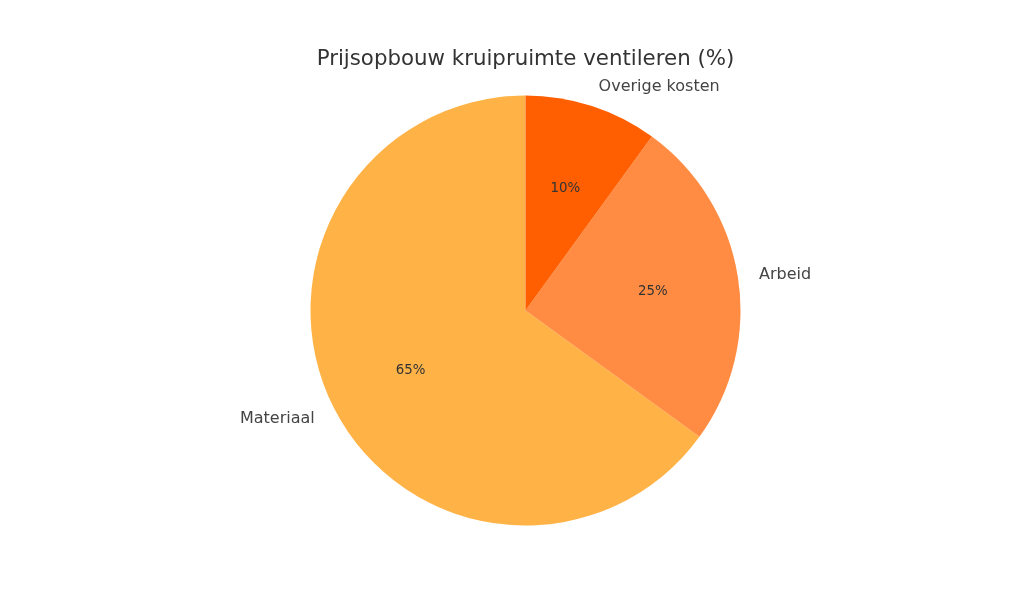  What do you see at coordinates (653, 290) in the screenshot?
I see `data-label: 25%` at bounding box center [653, 290].